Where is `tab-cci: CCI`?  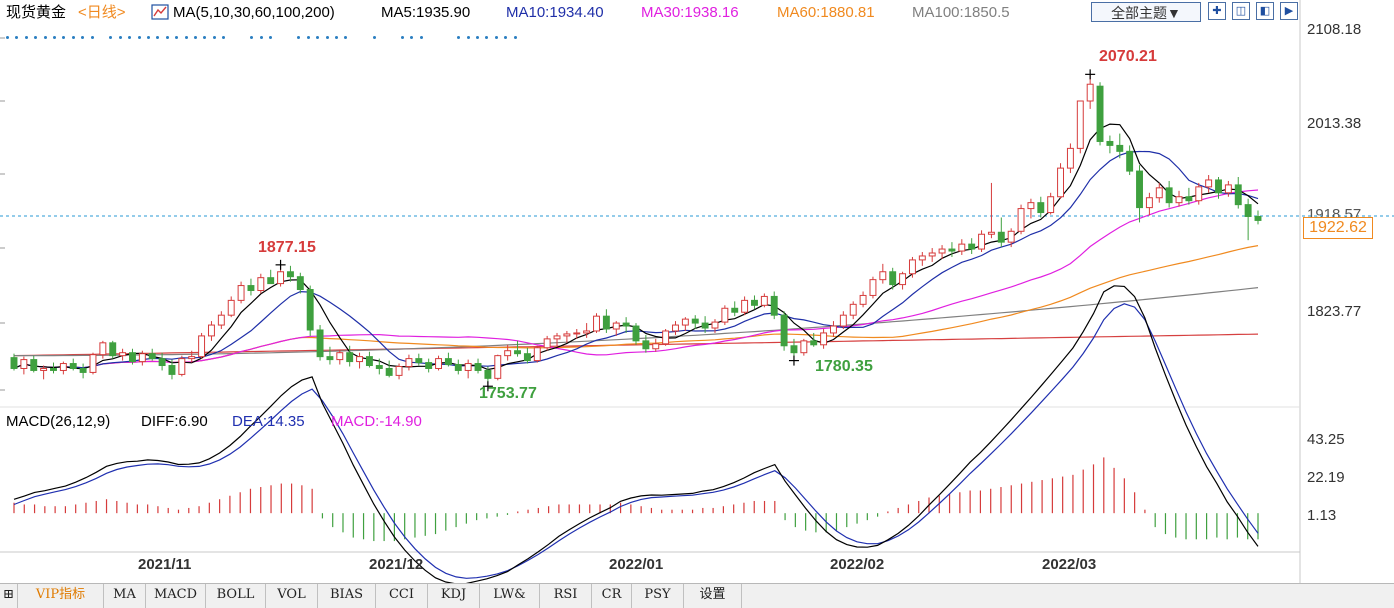 tab-cci: CCI is located at coordinates (402, 596).